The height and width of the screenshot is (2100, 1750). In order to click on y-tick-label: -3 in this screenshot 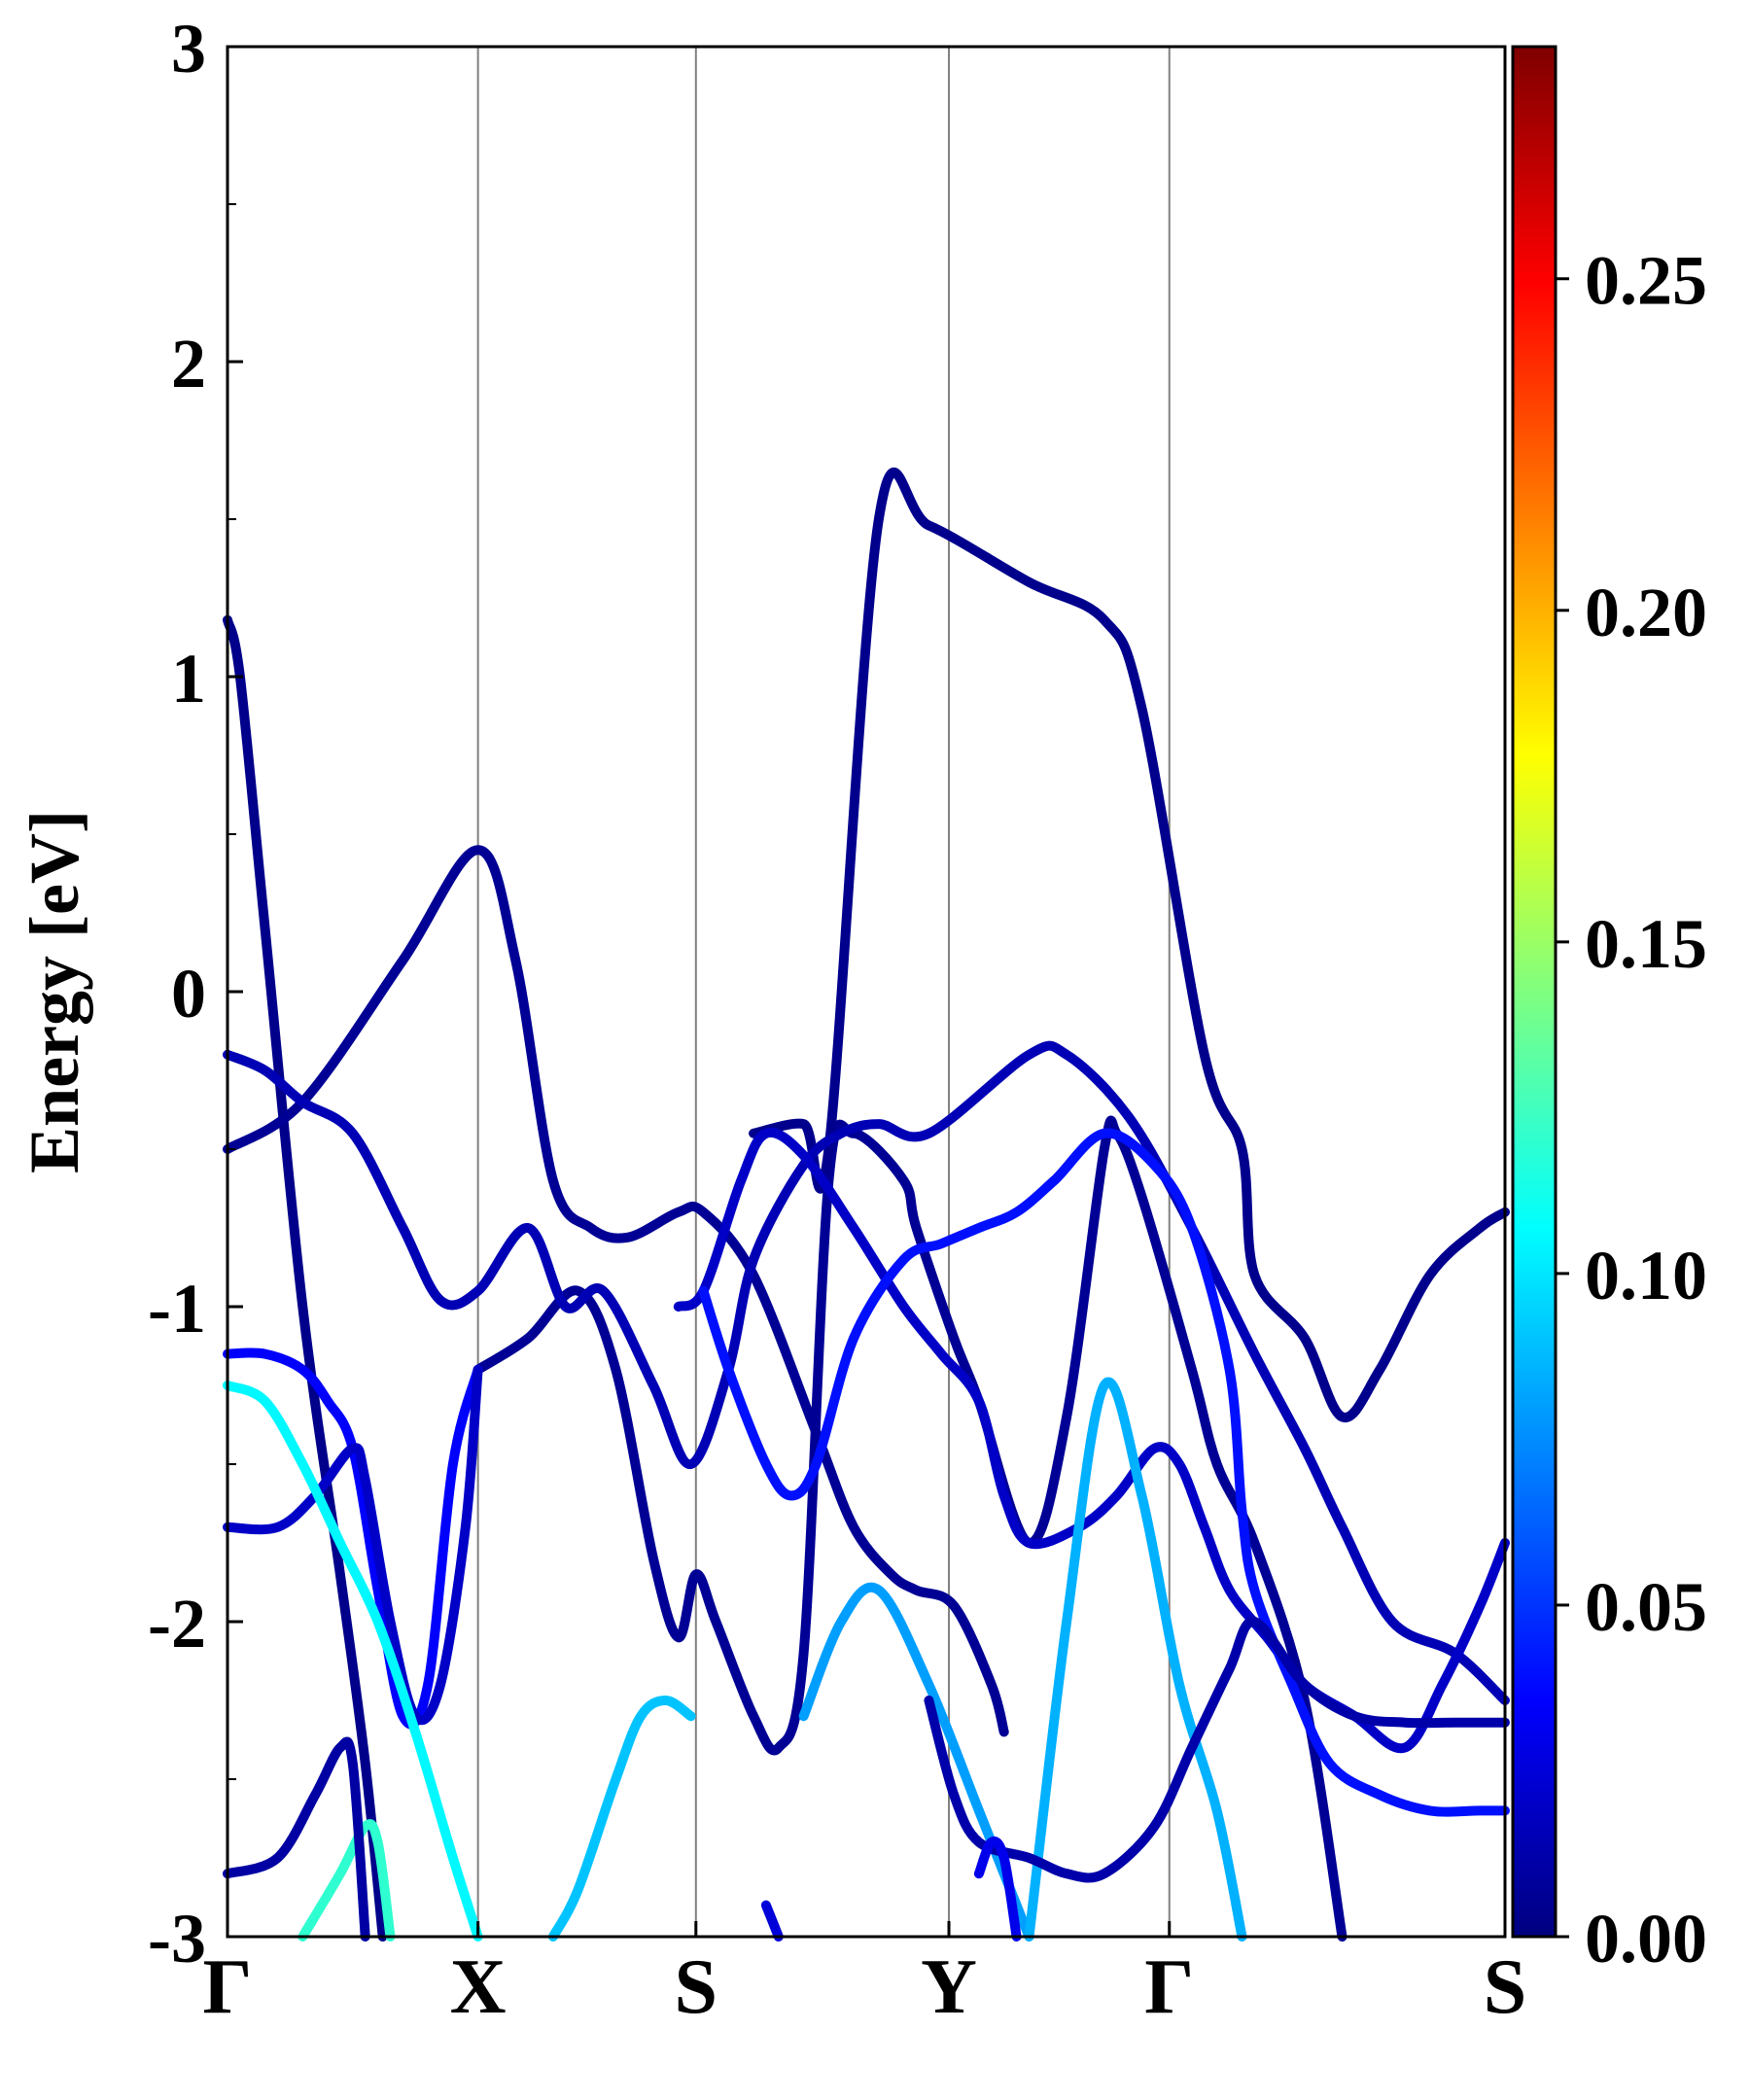, I will do `click(177, 1939)`.